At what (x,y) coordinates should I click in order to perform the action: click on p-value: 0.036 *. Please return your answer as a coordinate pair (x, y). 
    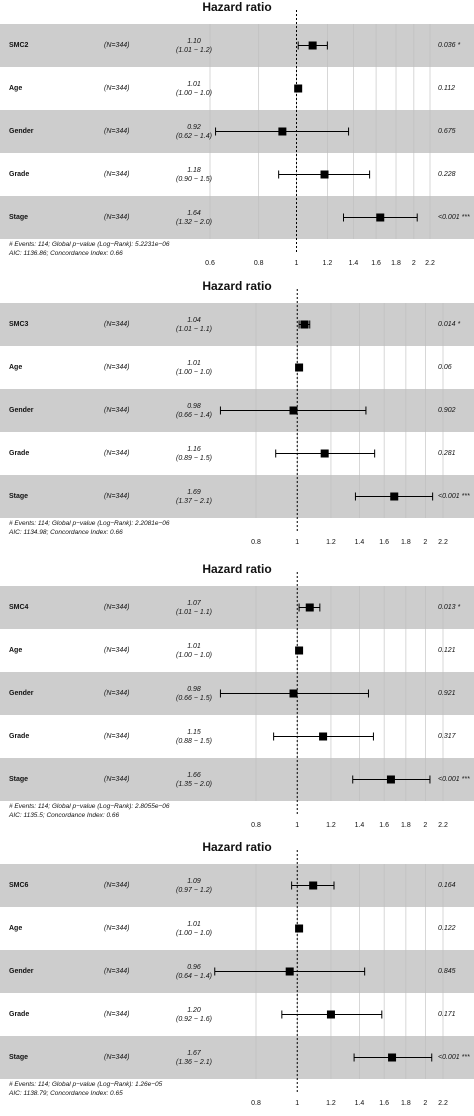
    Looking at the image, I should click on (449, 45).